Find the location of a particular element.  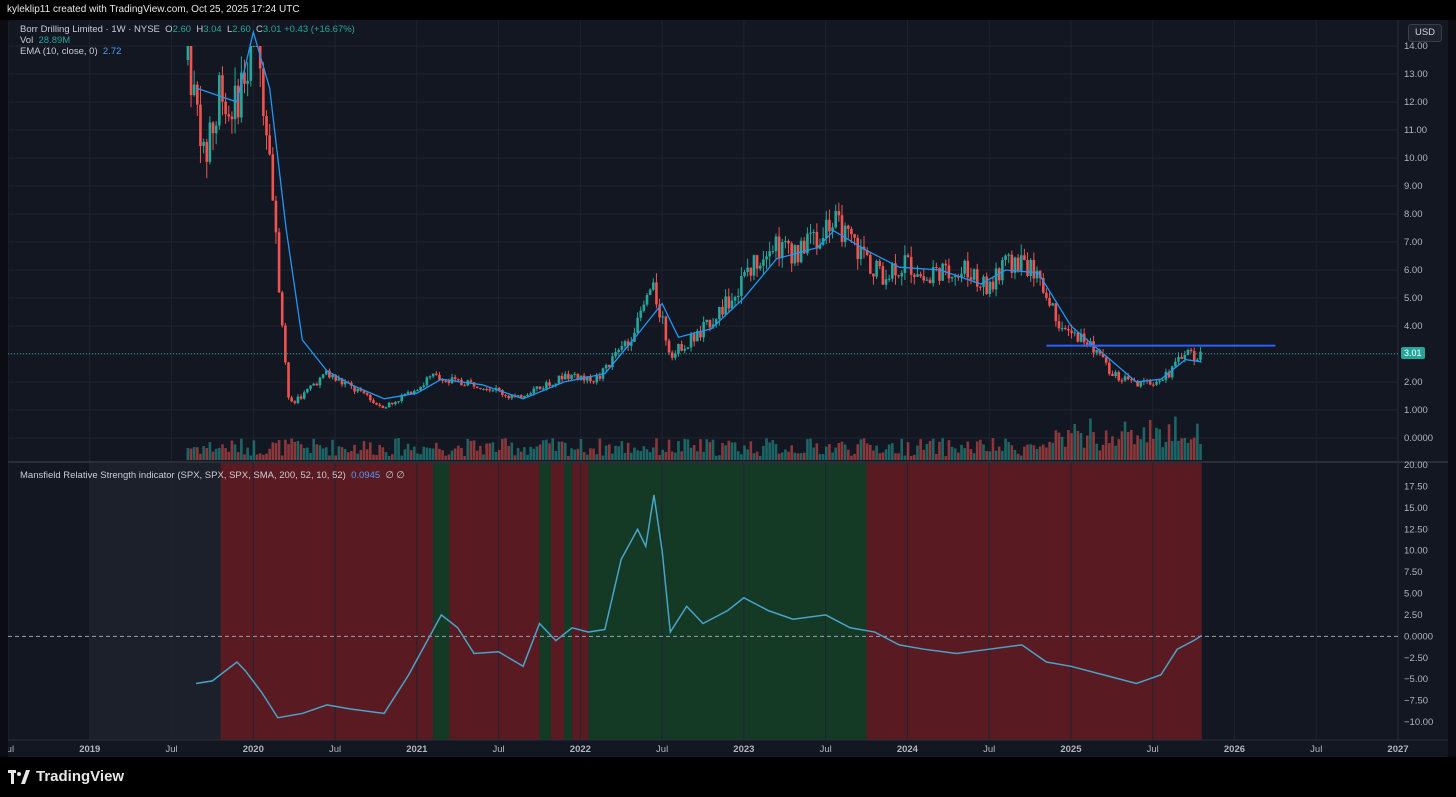

time-tick-label: Jul is located at coordinates (171, 749).